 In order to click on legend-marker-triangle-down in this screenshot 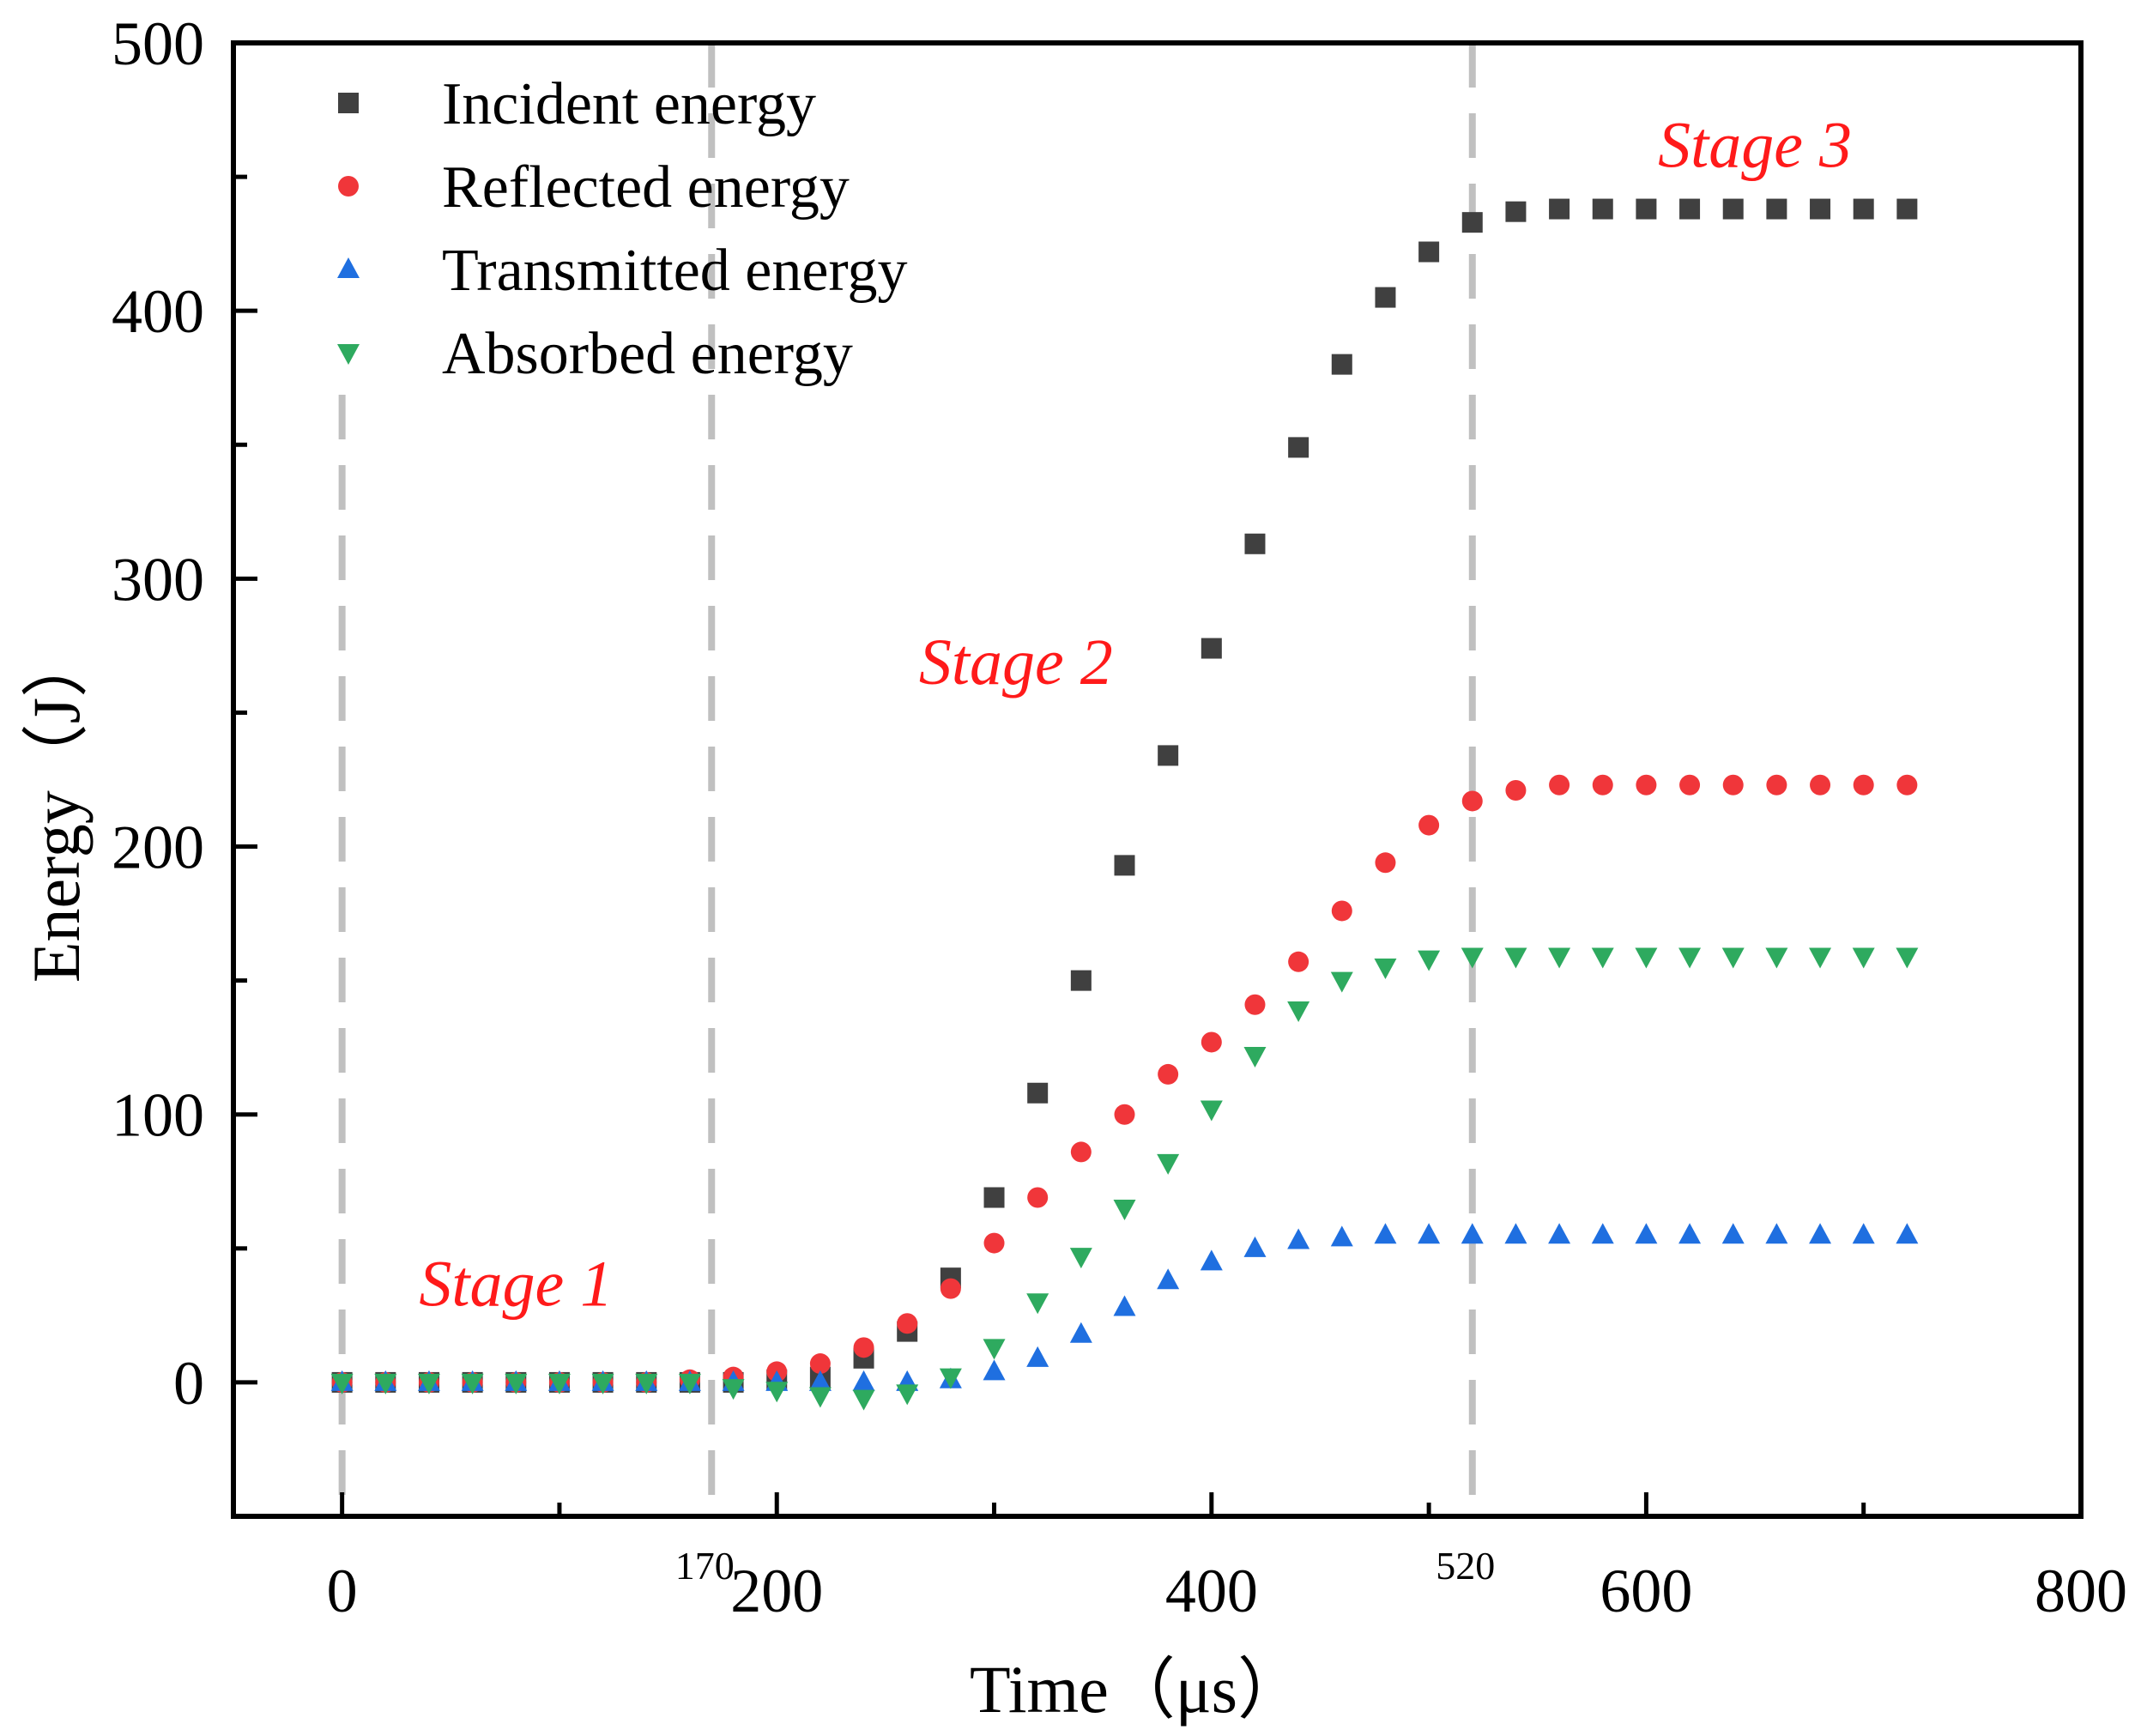, I will do `click(348, 354)`.